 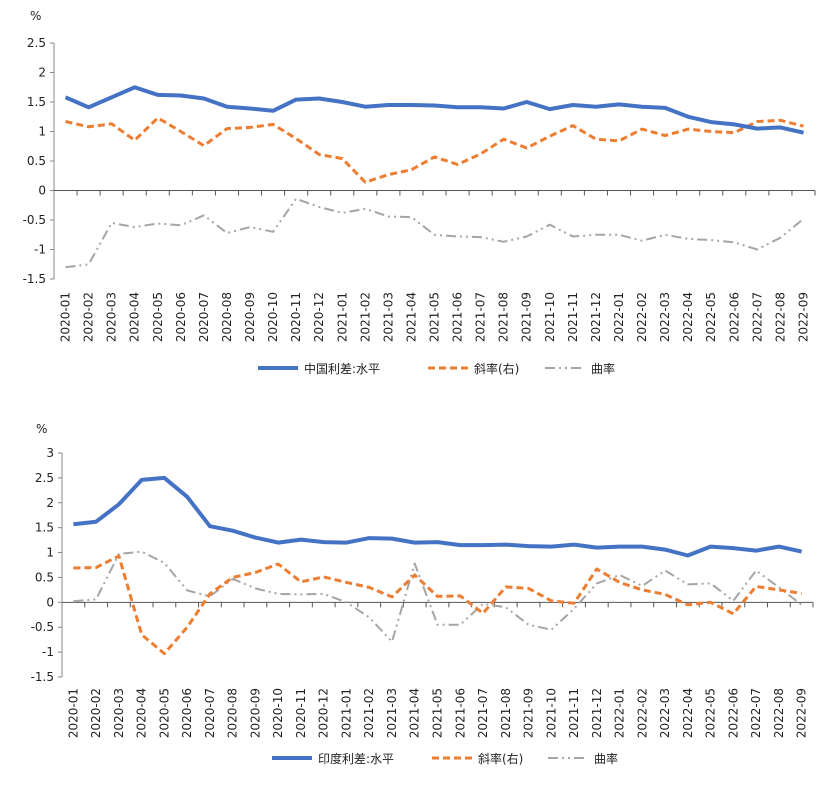 What do you see at coordinates (50, 453) in the screenshot?
I see `y-tick-label: 3` at bounding box center [50, 453].